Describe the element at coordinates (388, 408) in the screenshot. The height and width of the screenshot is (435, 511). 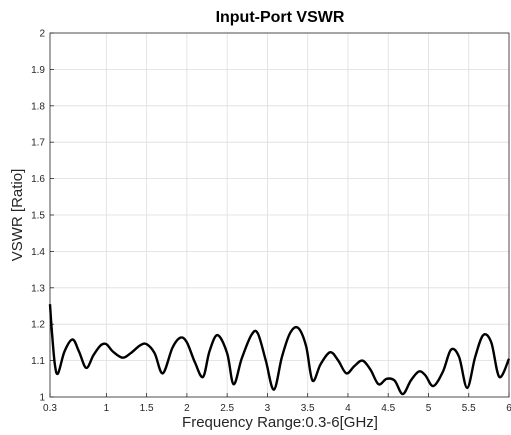
I see `x-tick-label: 4.5` at that location.